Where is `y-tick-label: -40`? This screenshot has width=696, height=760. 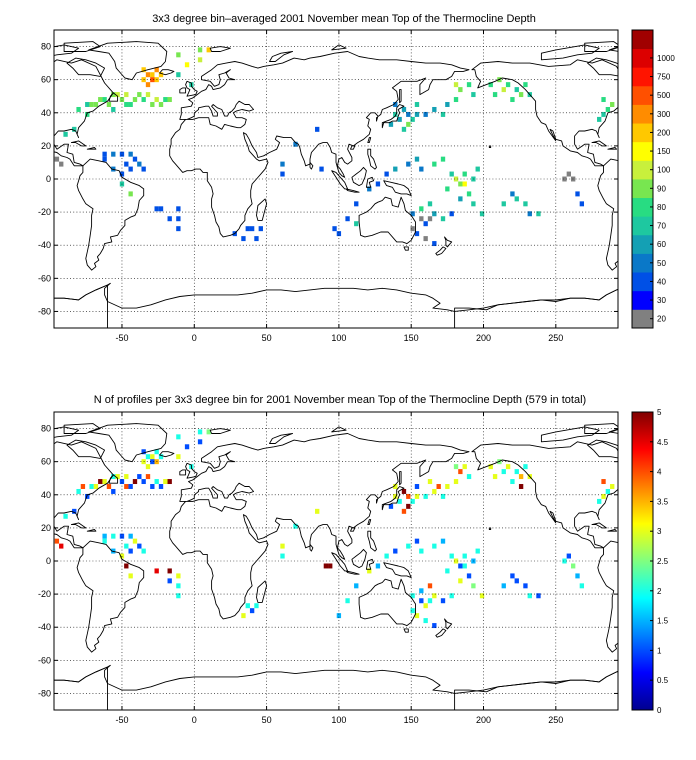
y-tick-label: -40 is located at coordinates (44, 627).